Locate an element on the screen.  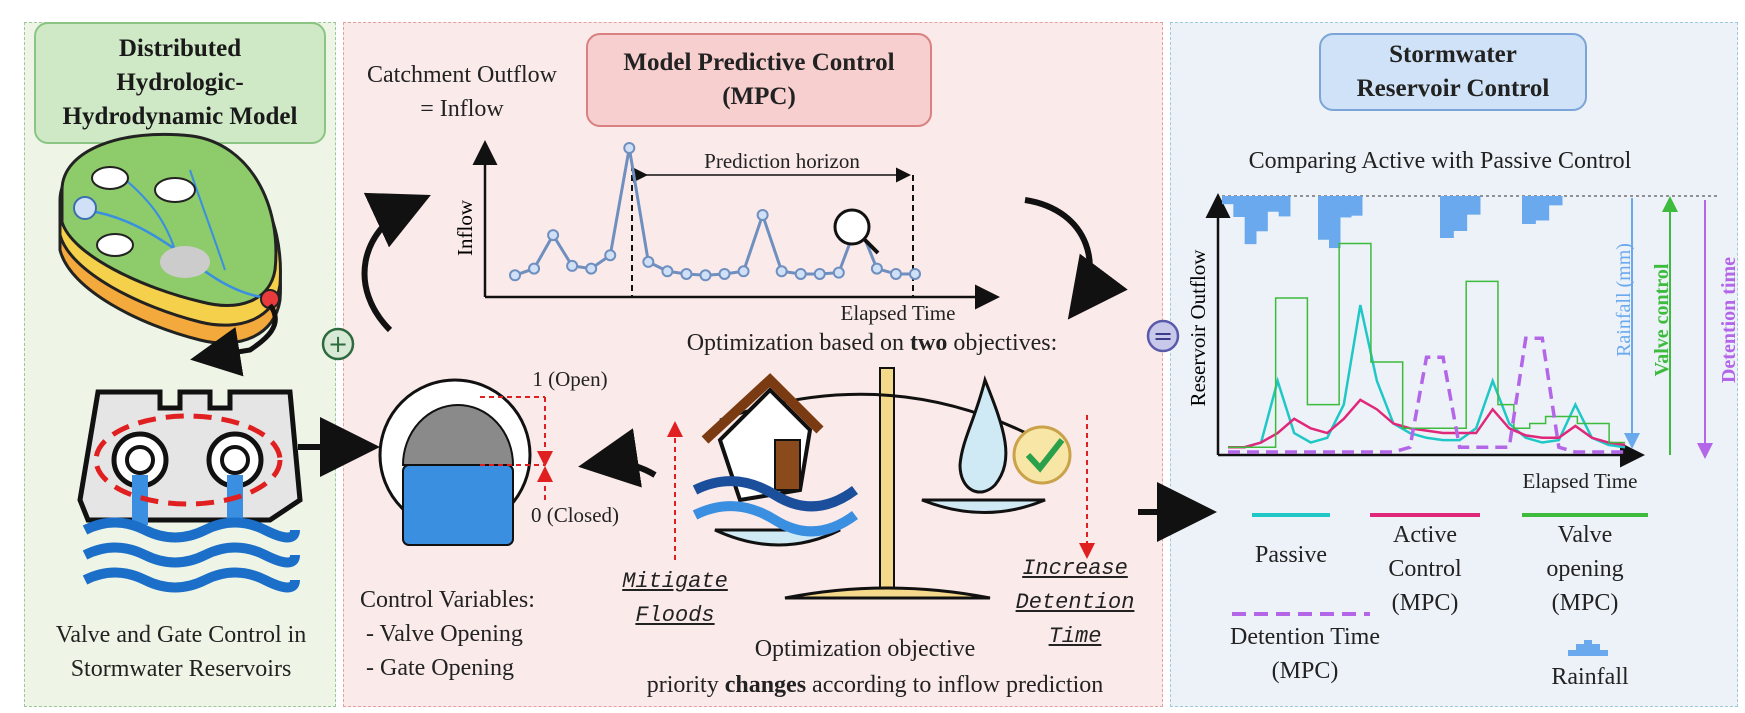
equals-icon is located at coordinates (1163, 336).